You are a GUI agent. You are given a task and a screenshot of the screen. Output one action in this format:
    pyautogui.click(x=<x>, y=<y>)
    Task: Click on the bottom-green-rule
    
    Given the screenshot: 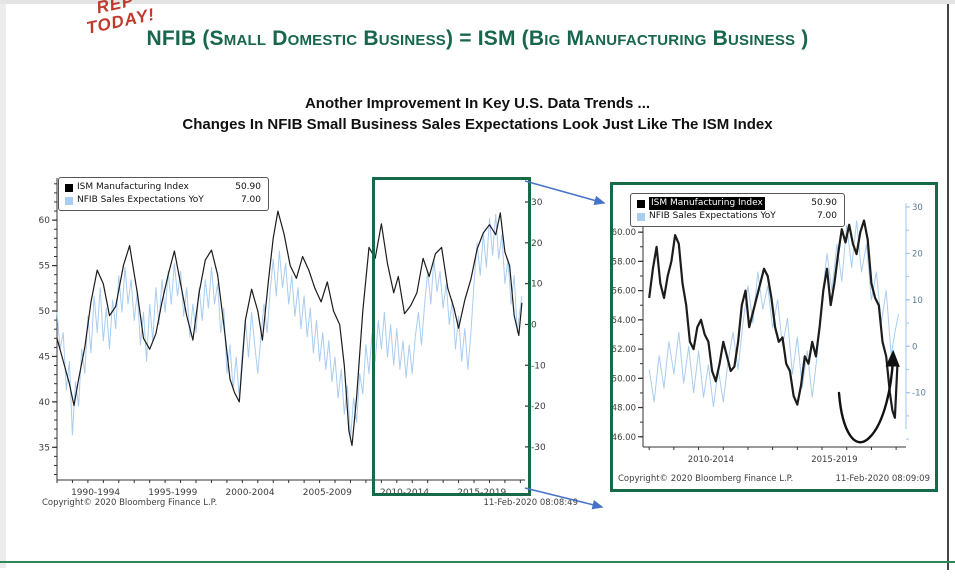 What is the action you would take?
    pyautogui.click(x=477, y=562)
    